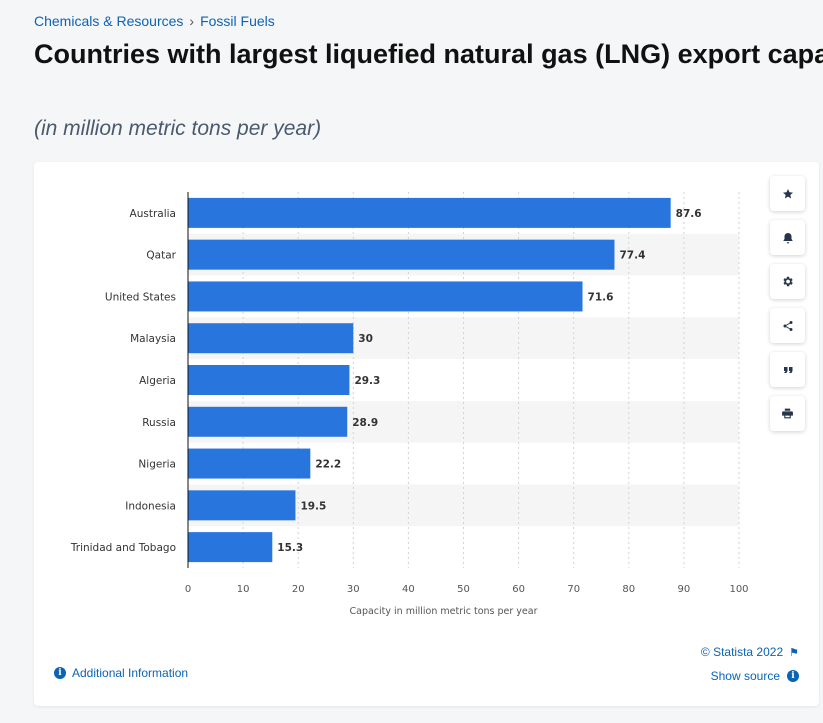 The width and height of the screenshot is (823, 723). I want to click on y-category-label: Trinidad and Tobago, so click(123, 548).